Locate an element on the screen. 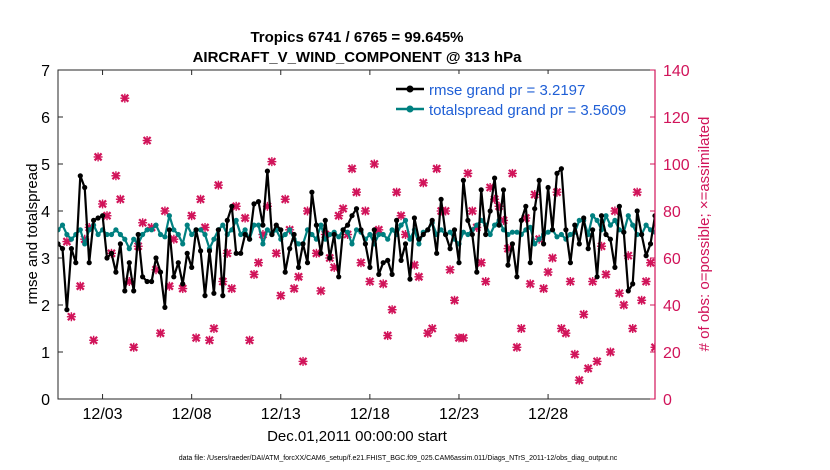 The height and width of the screenshot is (470, 830). y-left-tick-label: 3 is located at coordinates (45, 259).